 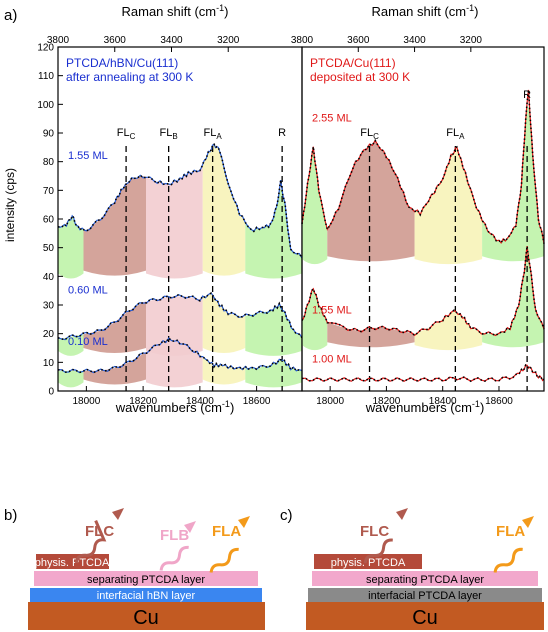 What do you see at coordinates (46, 76) in the screenshot?
I see `y-tick-label: 110` at bounding box center [46, 76].